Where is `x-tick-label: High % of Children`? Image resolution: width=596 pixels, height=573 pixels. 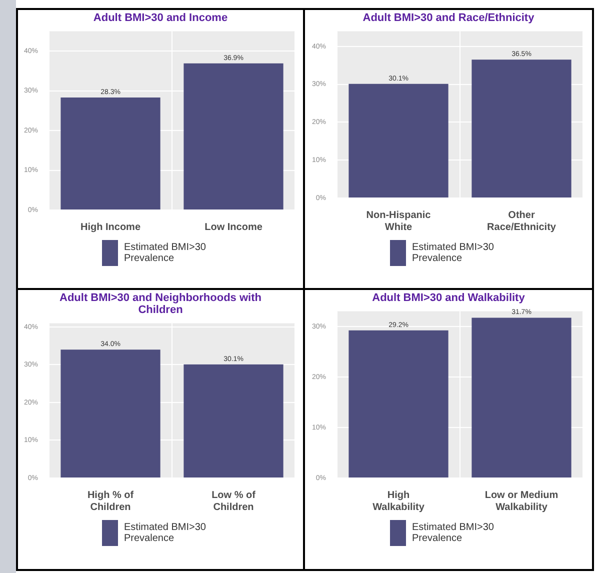 x-tick-label: High % of Children is located at coordinates (110, 500).